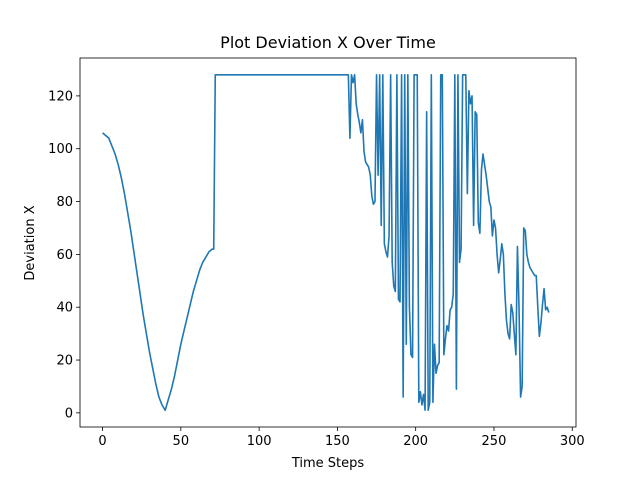  I want to click on y-tick-label: 0, so click(69, 413).